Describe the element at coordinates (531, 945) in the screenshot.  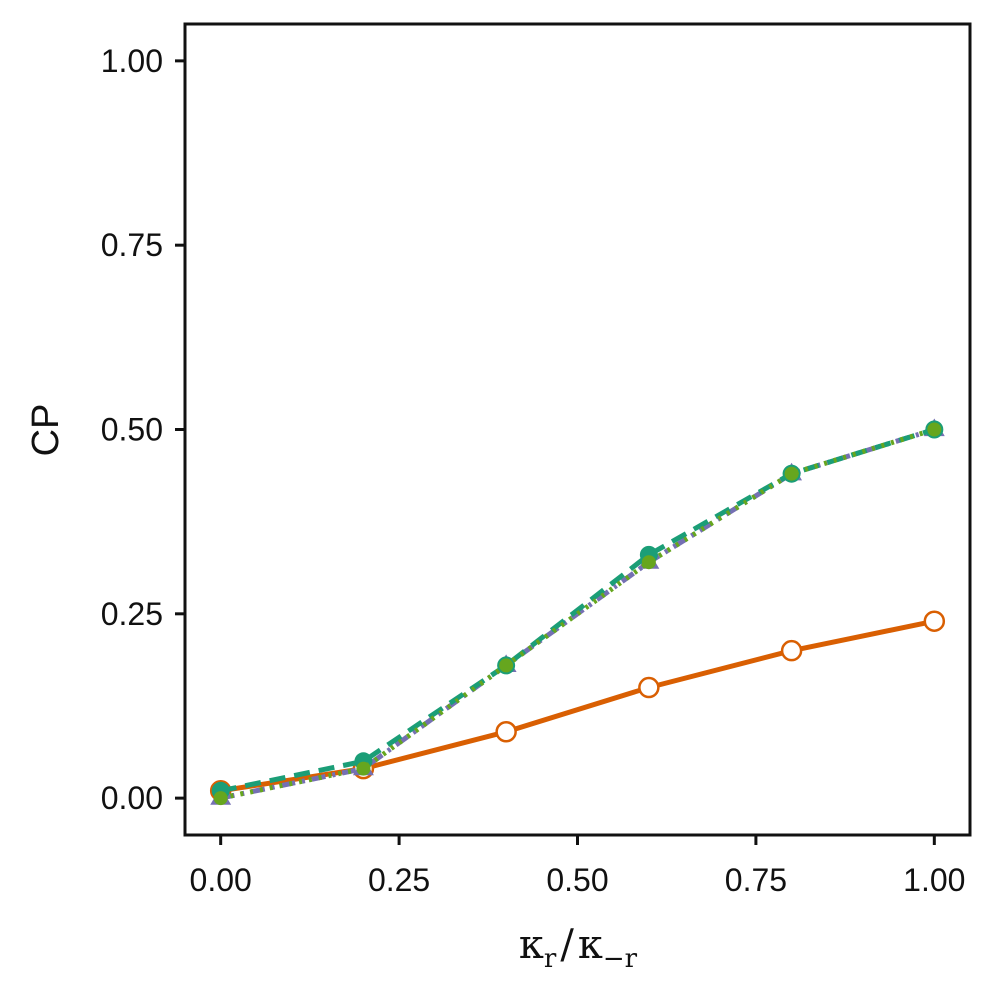
I see `x-axis-title-kappa-1: κ` at that location.